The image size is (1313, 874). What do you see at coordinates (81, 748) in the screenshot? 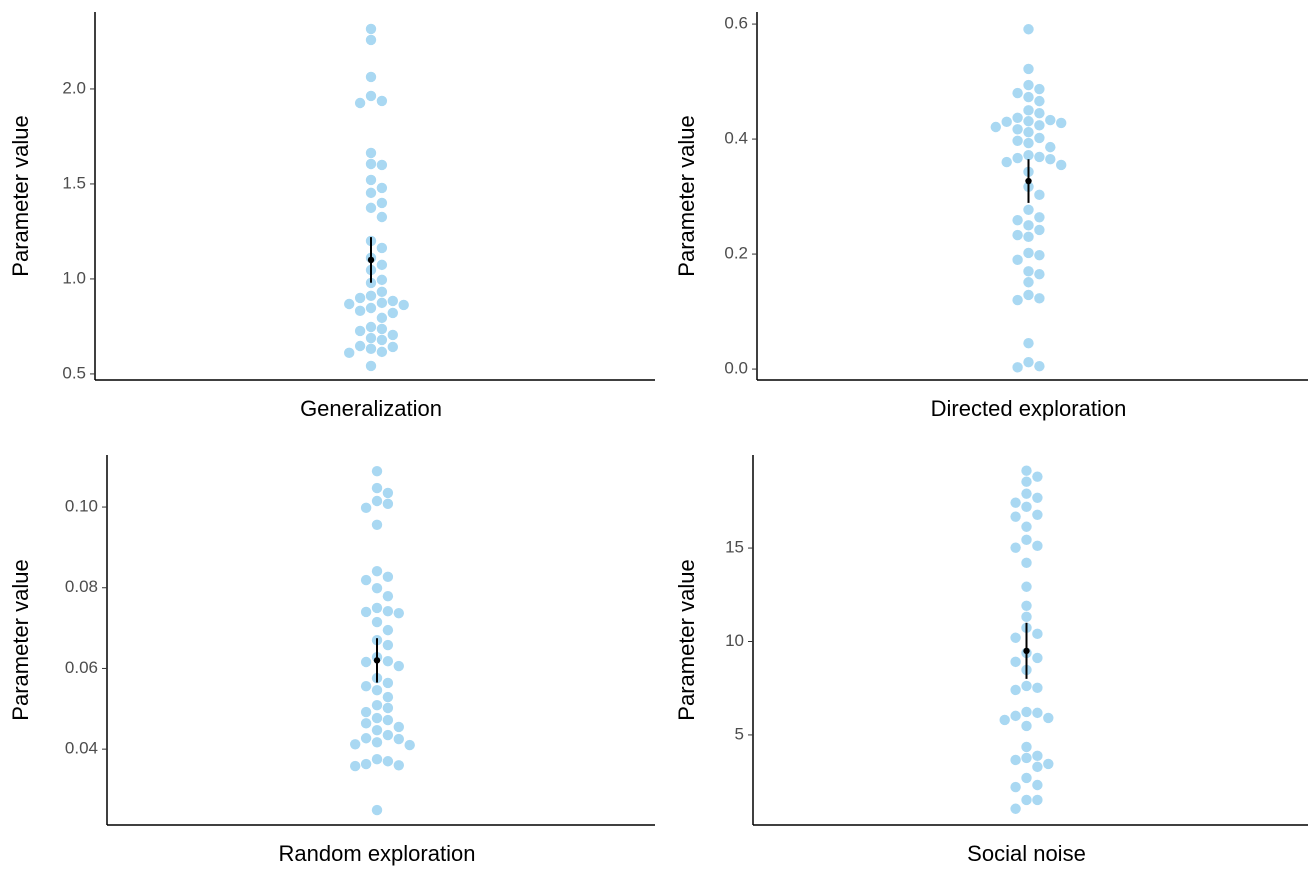
I see `y-tick-label: 0.04` at bounding box center [81, 748].